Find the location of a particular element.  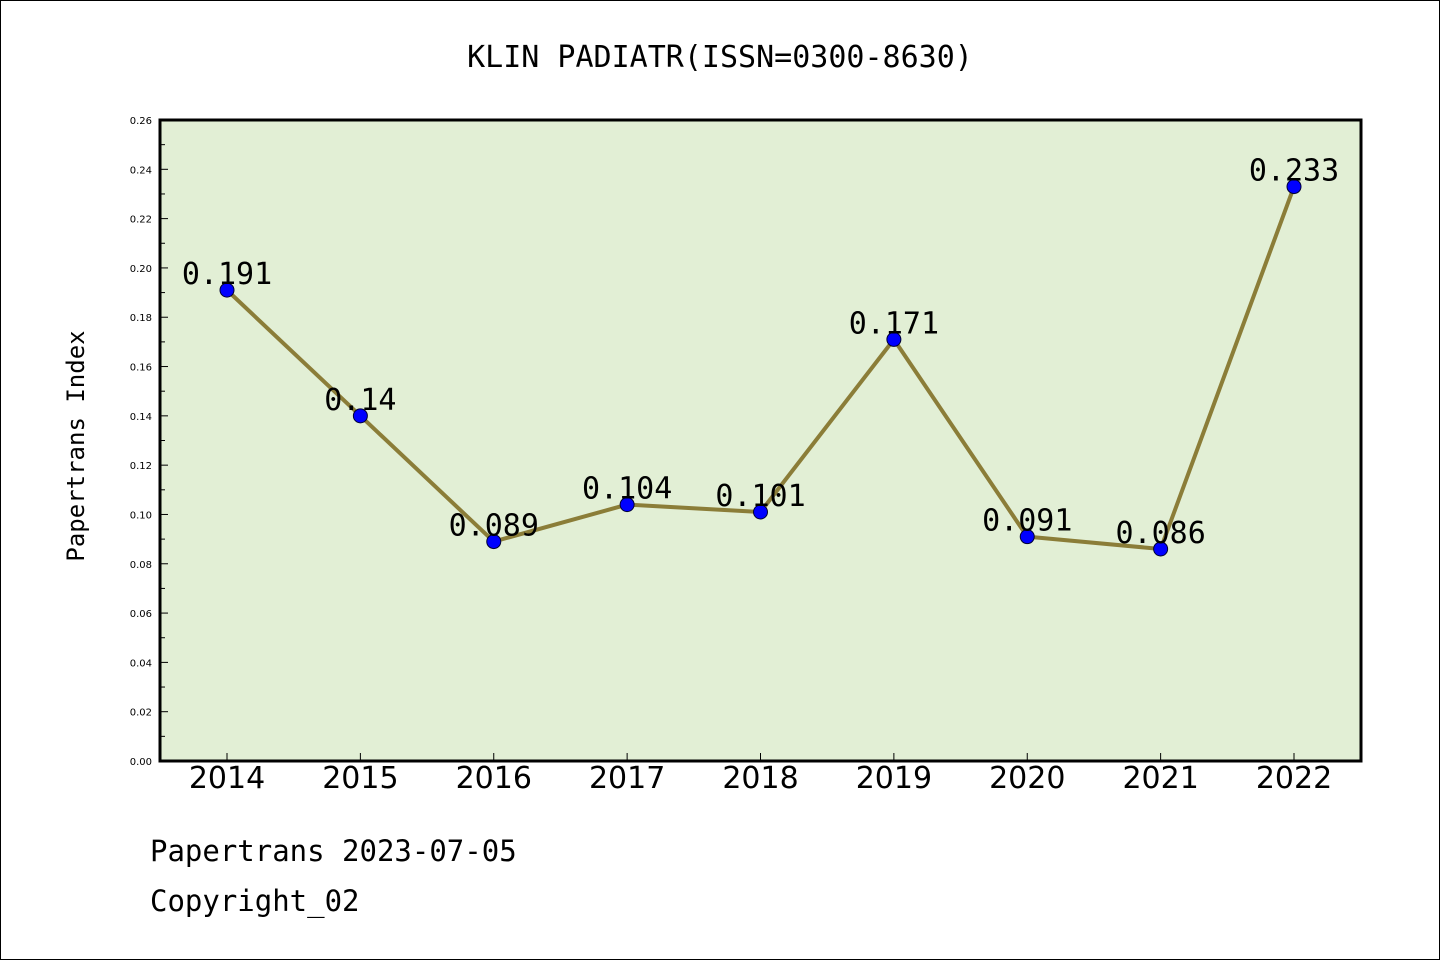

y-tick-label: 0.24 is located at coordinates (141, 170).